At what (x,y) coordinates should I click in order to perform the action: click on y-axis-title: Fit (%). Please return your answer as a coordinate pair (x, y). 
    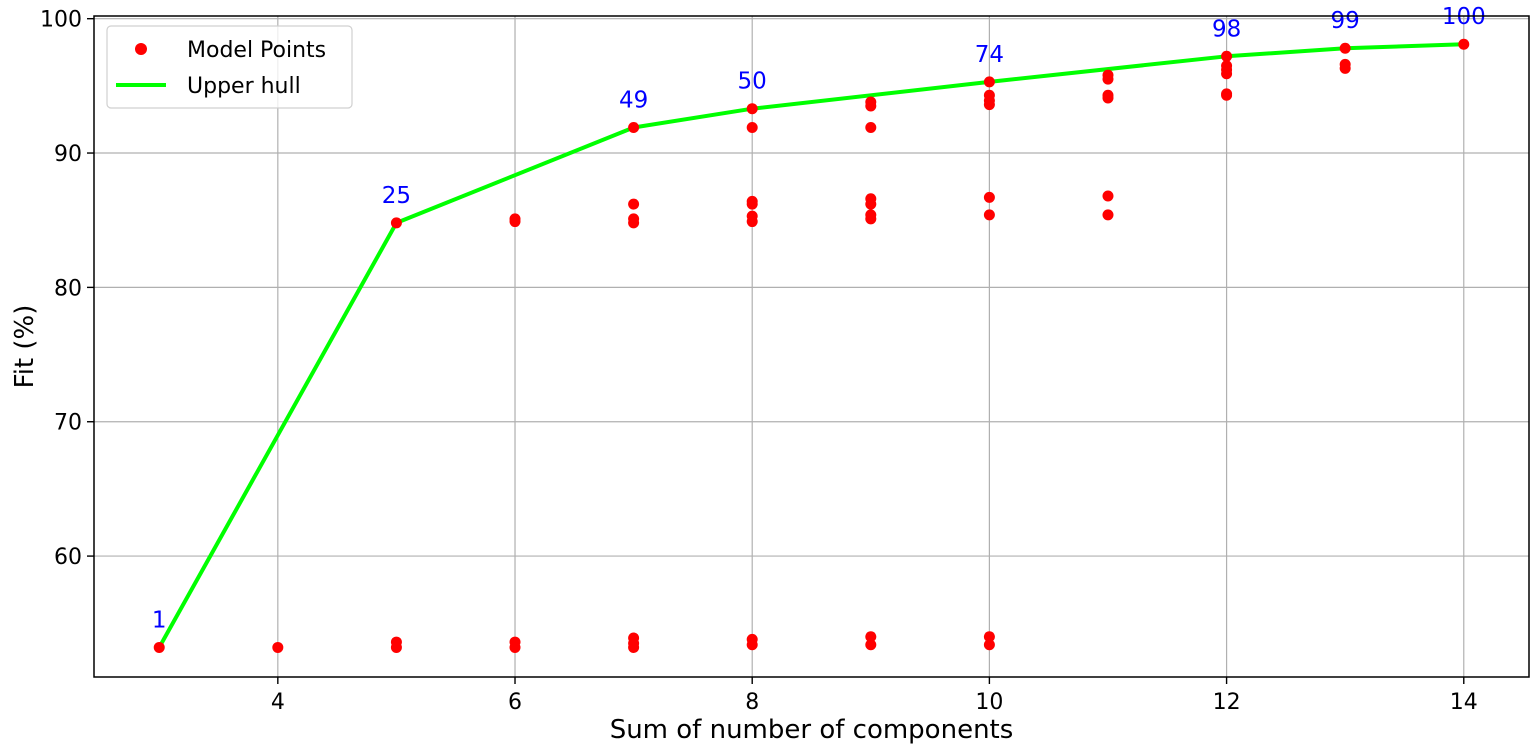
    Looking at the image, I should click on (25, 347).